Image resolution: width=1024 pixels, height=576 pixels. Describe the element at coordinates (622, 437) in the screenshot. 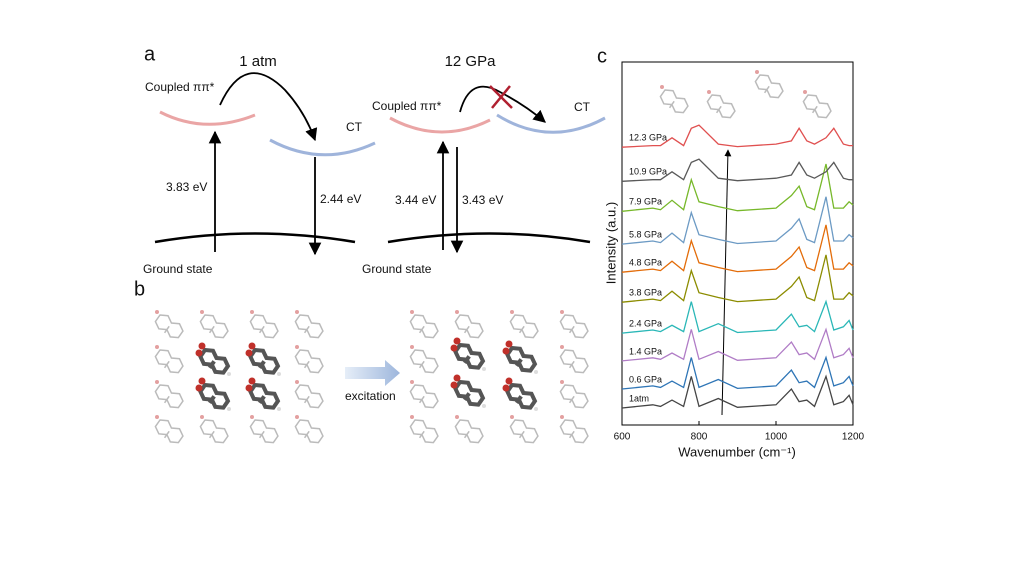

I see `x-tick-label: 600` at that location.